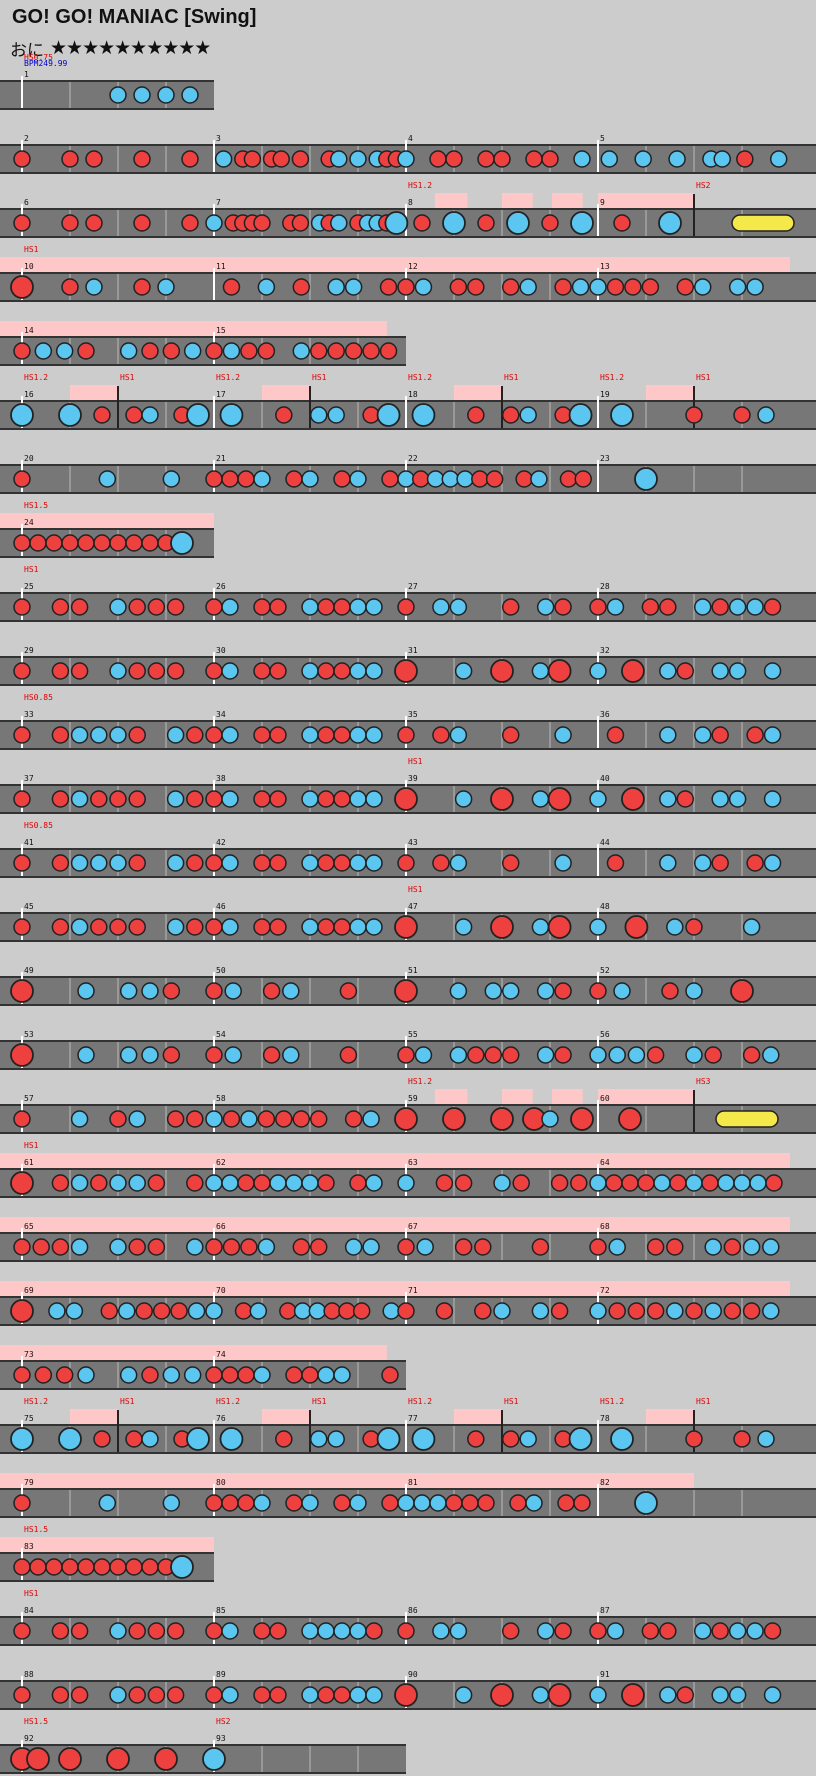 The height and width of the screenshot is (1776, 816). What do you see at coordinates (605, 1034) in the screenshot?
I see `measure-number: 56` at bounding box center [605, 1034].